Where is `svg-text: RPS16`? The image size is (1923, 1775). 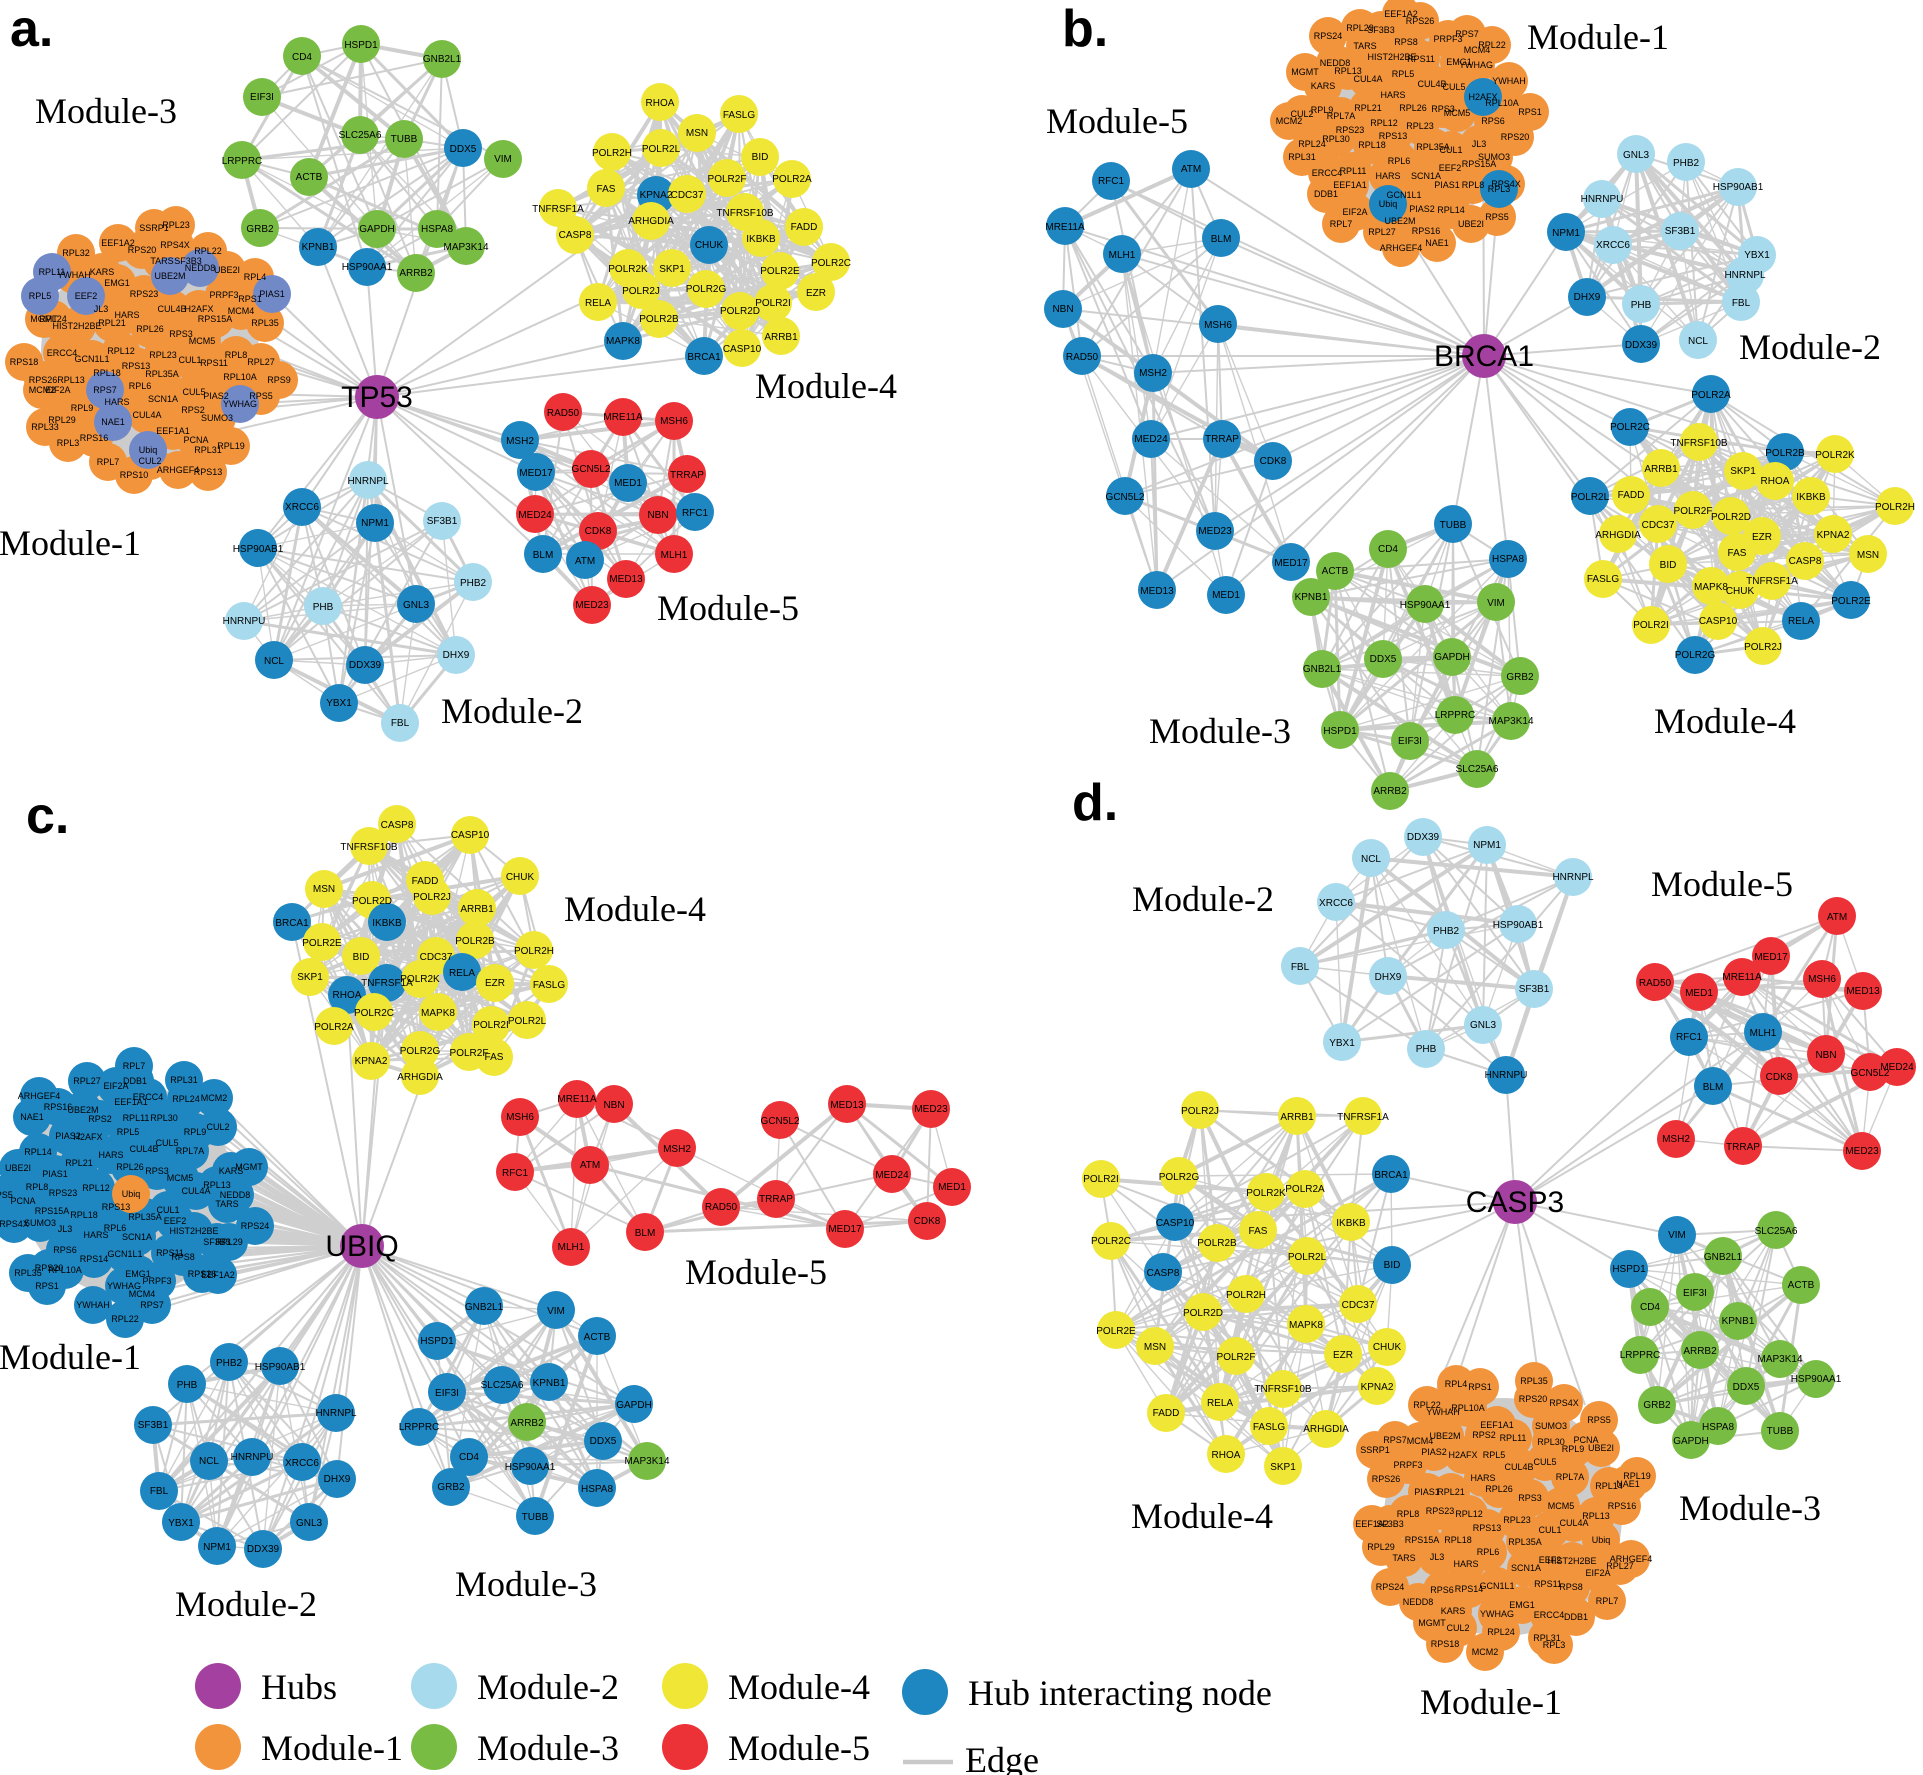 svg-text: RPS16 is located at coordinates (94, 438).